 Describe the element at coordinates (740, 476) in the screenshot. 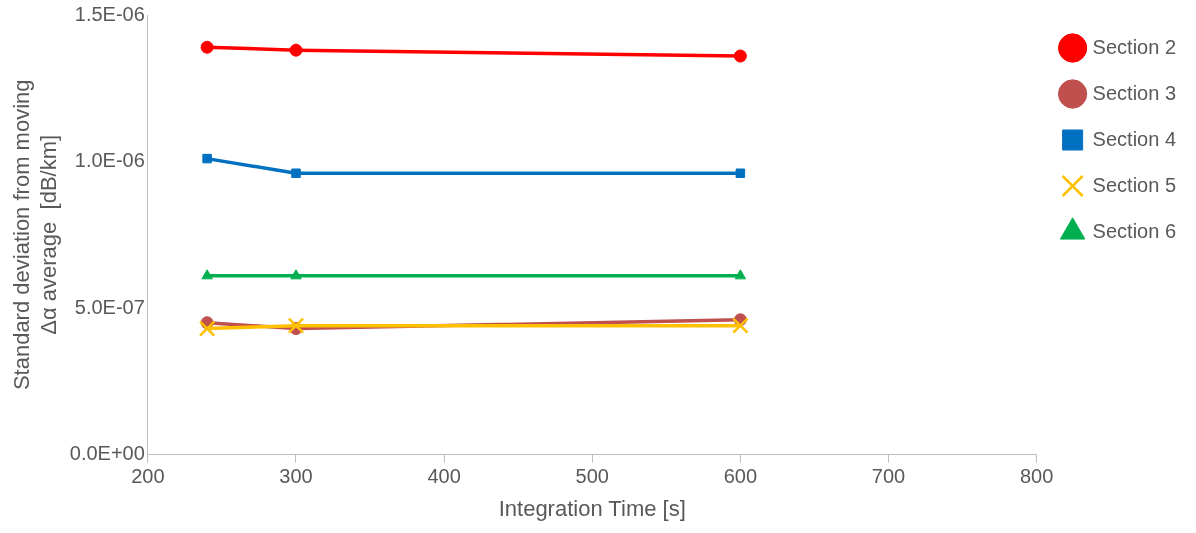

I see `x-tick-label: 600` at that location.